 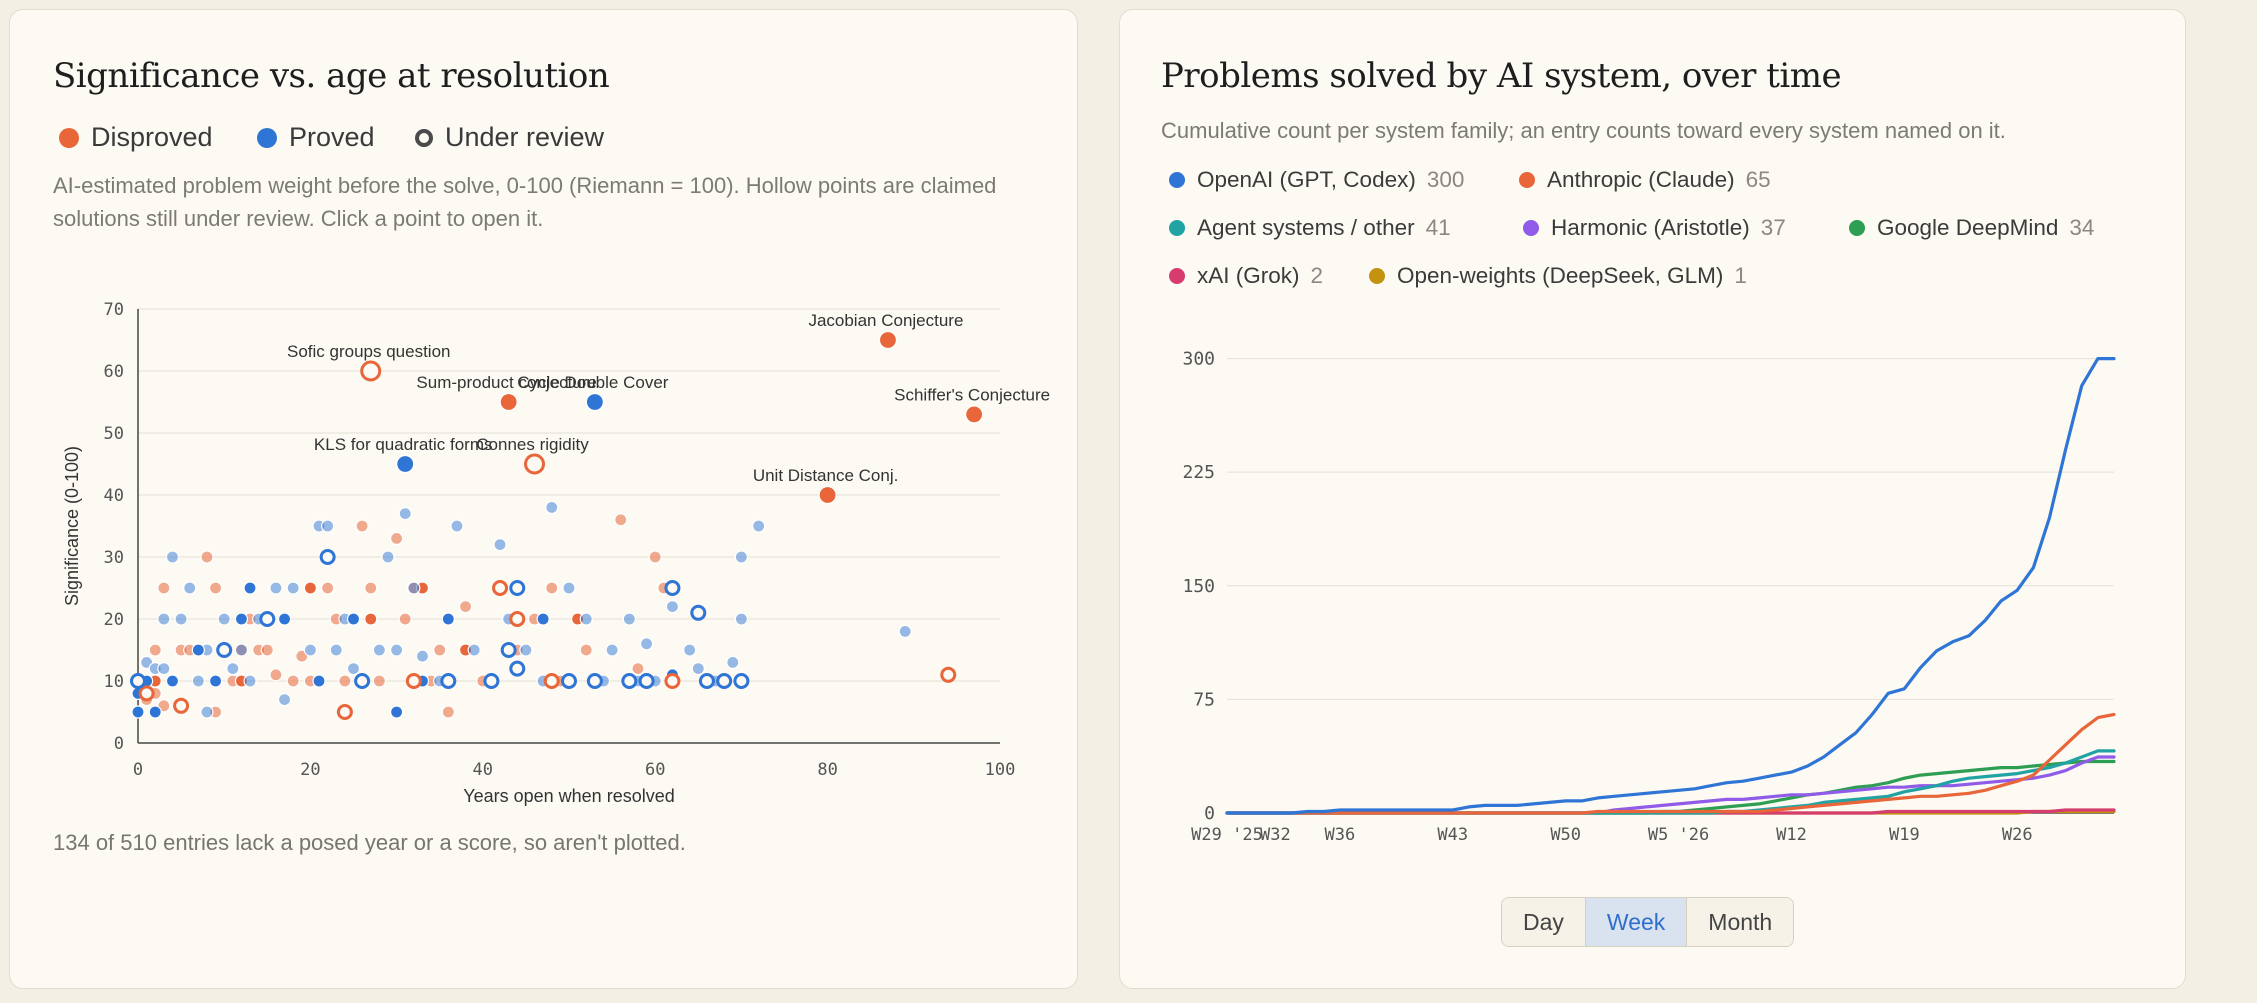 I want to click on legend-xai-label: xAI (Grok), so click(x=1248, y=275).